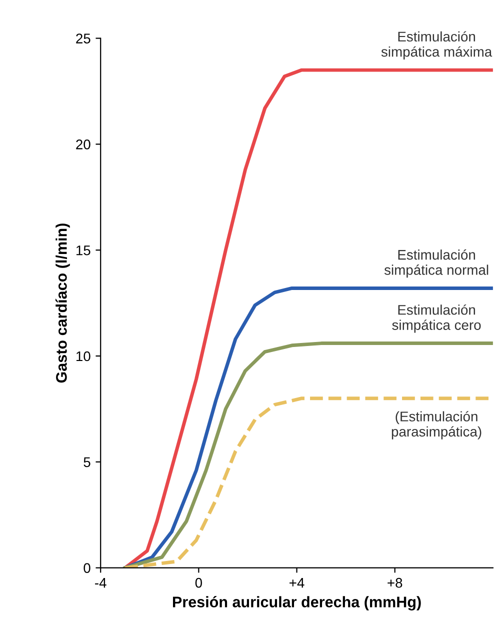  Describe the element at coordinates (87, 462) in the screenshot. I see `y-tick-label: 5` at that location.